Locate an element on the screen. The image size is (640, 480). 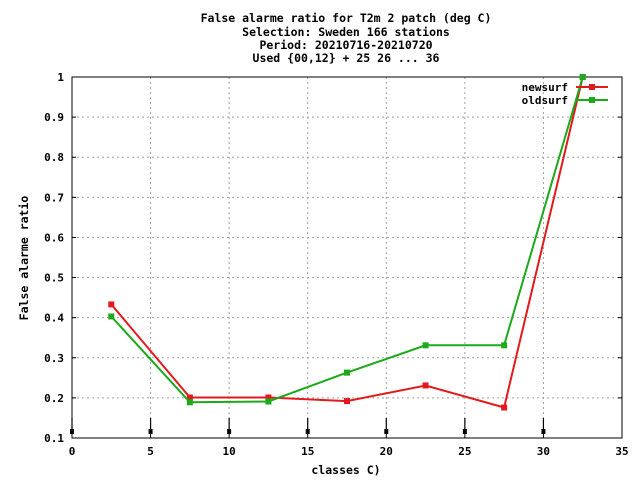
x-tick-label: 30 is located at coordinates (543, 451).